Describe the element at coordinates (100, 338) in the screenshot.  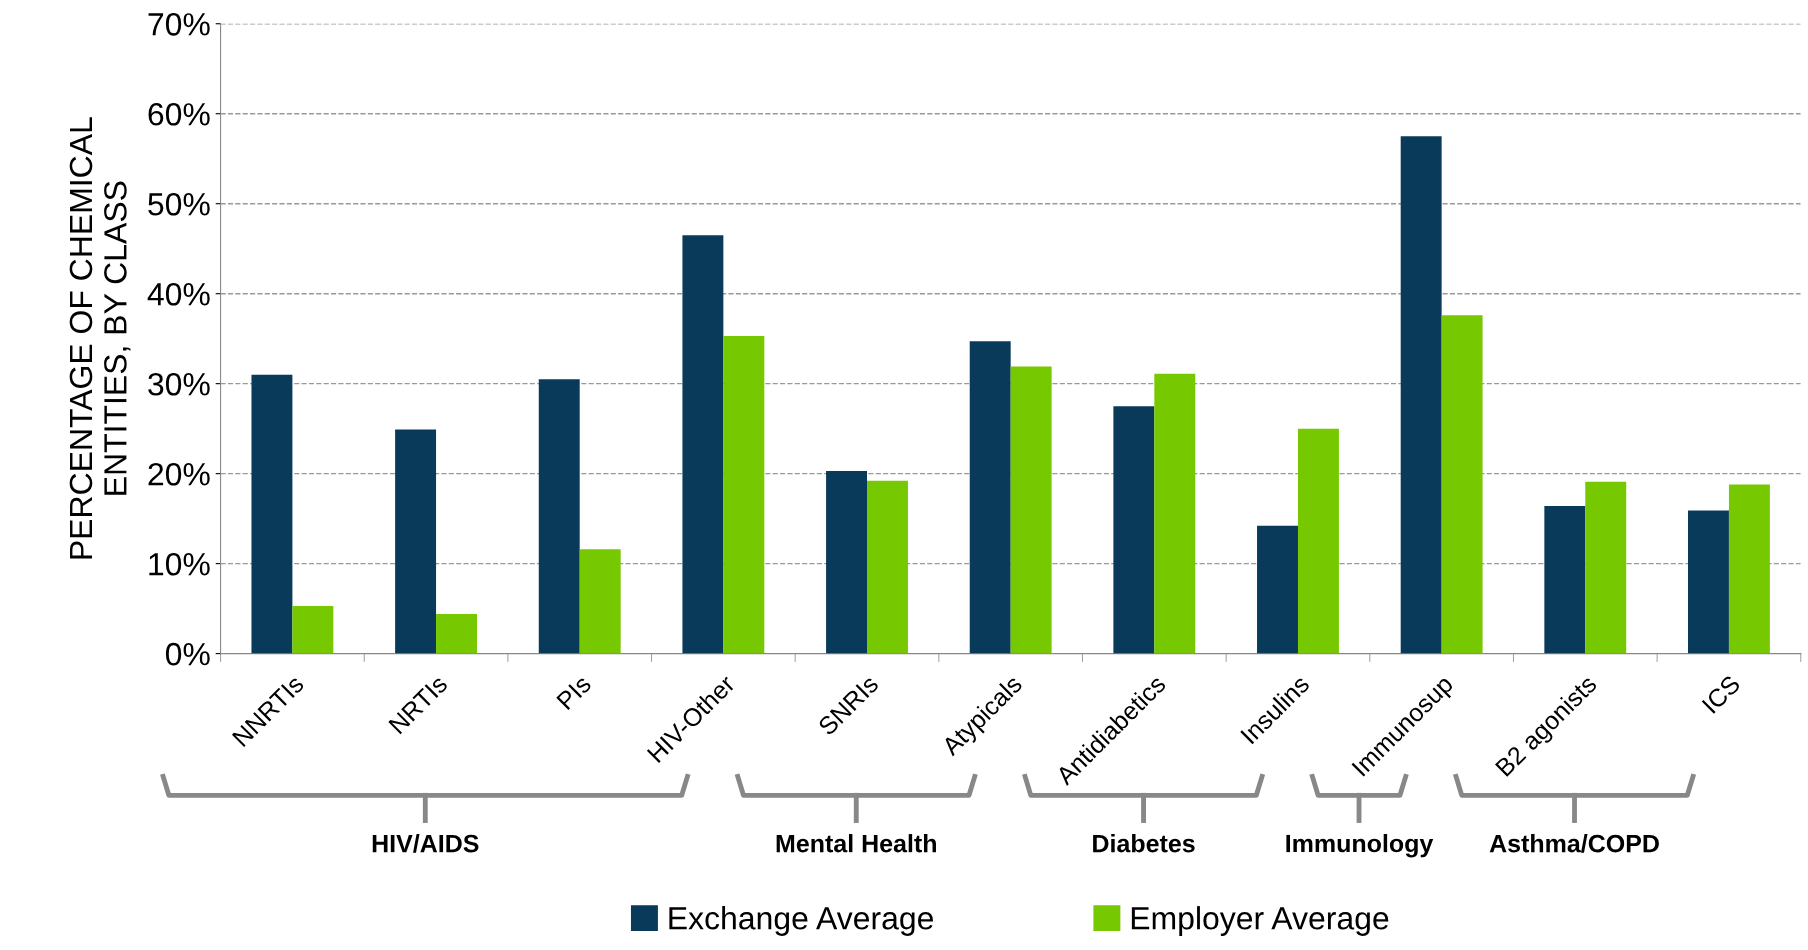
I see `y-axis-title: PERCENTAGE OF CHEMICAL ENTITIES, BY CLASS` at that location.